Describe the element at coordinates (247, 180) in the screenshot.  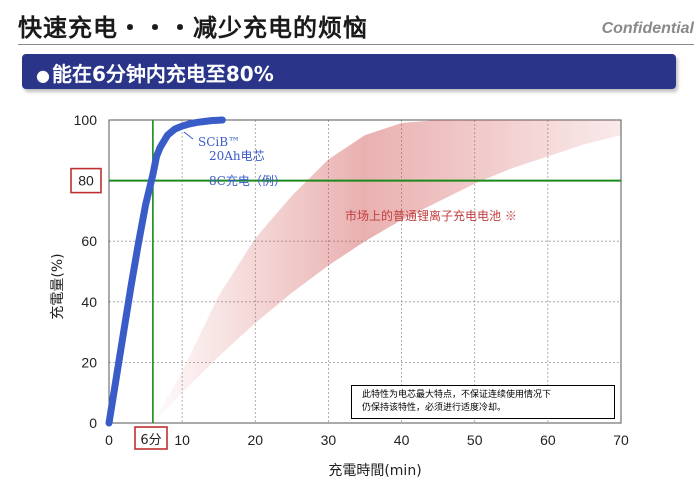
I see `annotation-8c: 8C充电（例）` at that location.